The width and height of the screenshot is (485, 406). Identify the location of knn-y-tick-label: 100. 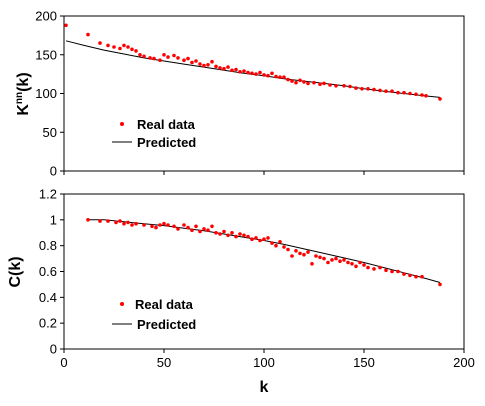
(46, 93).